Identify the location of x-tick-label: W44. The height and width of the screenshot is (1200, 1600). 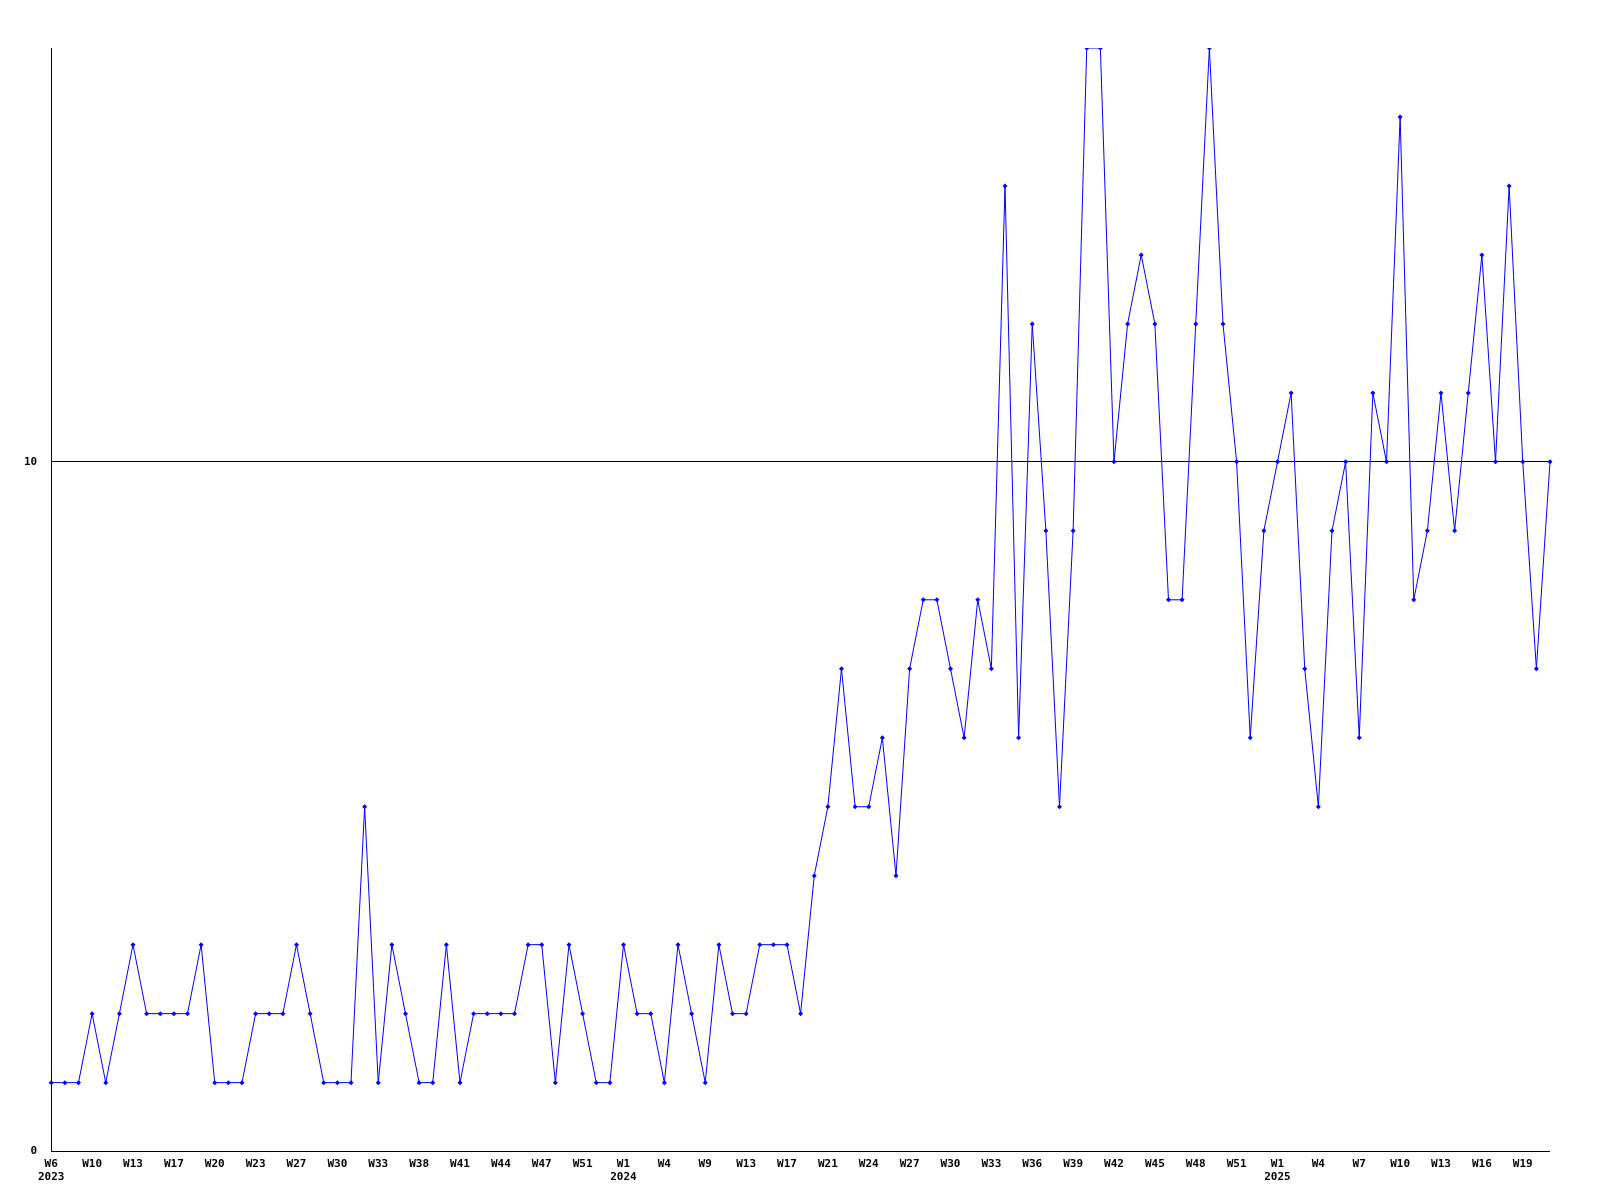
(501, 1164).